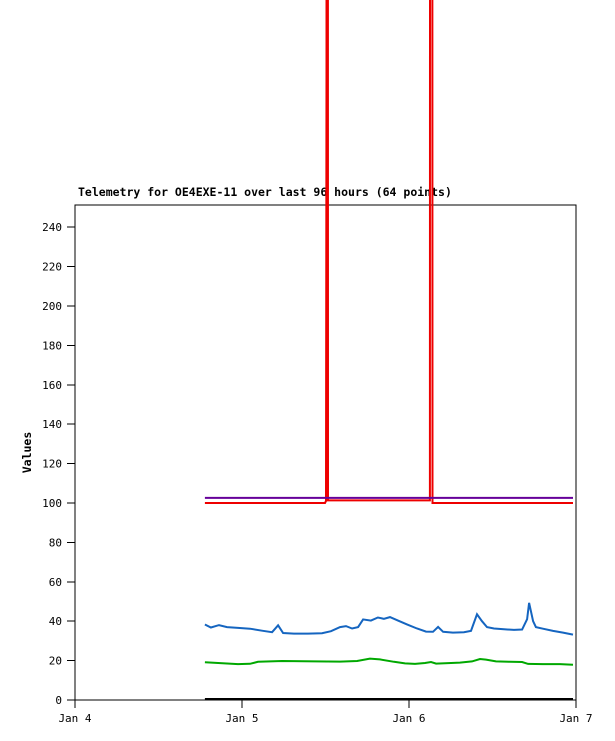 This screenshot has height=741, width=615. I want to click on y-tick-label: 180, so click(52, 345).